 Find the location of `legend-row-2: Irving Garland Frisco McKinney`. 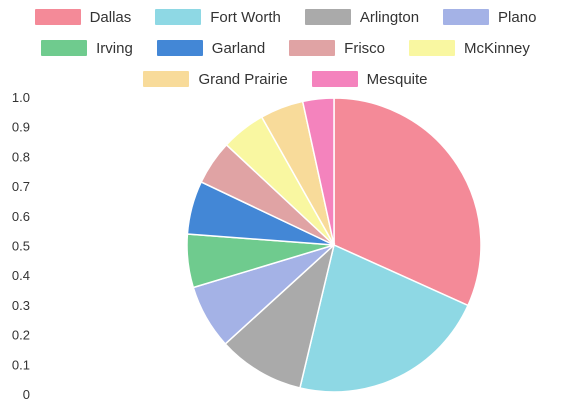

legend-row-2: Irving Garland Frisco McKinney is located at coordinates (285, 48).